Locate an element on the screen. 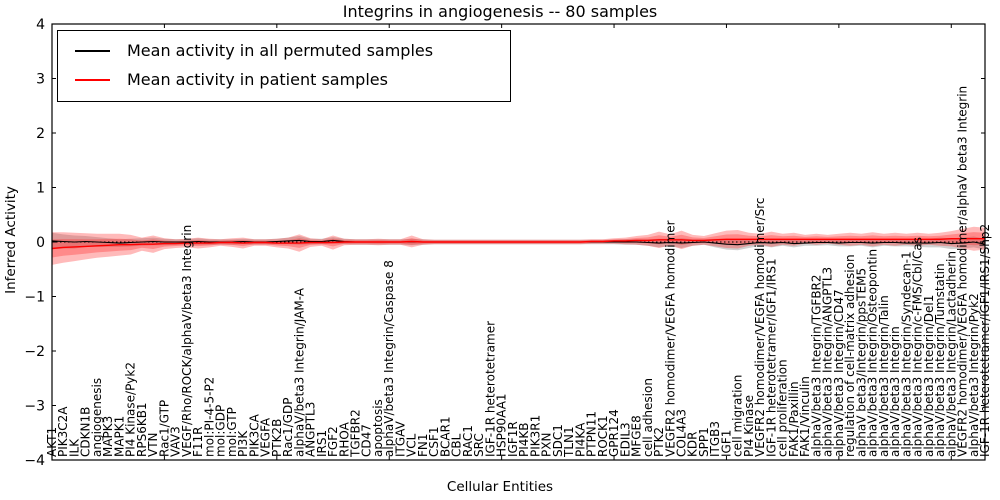 The width and height of the screenshot is (1000, 500). x-tick-label: ILK is located at coordinates (75, 447).